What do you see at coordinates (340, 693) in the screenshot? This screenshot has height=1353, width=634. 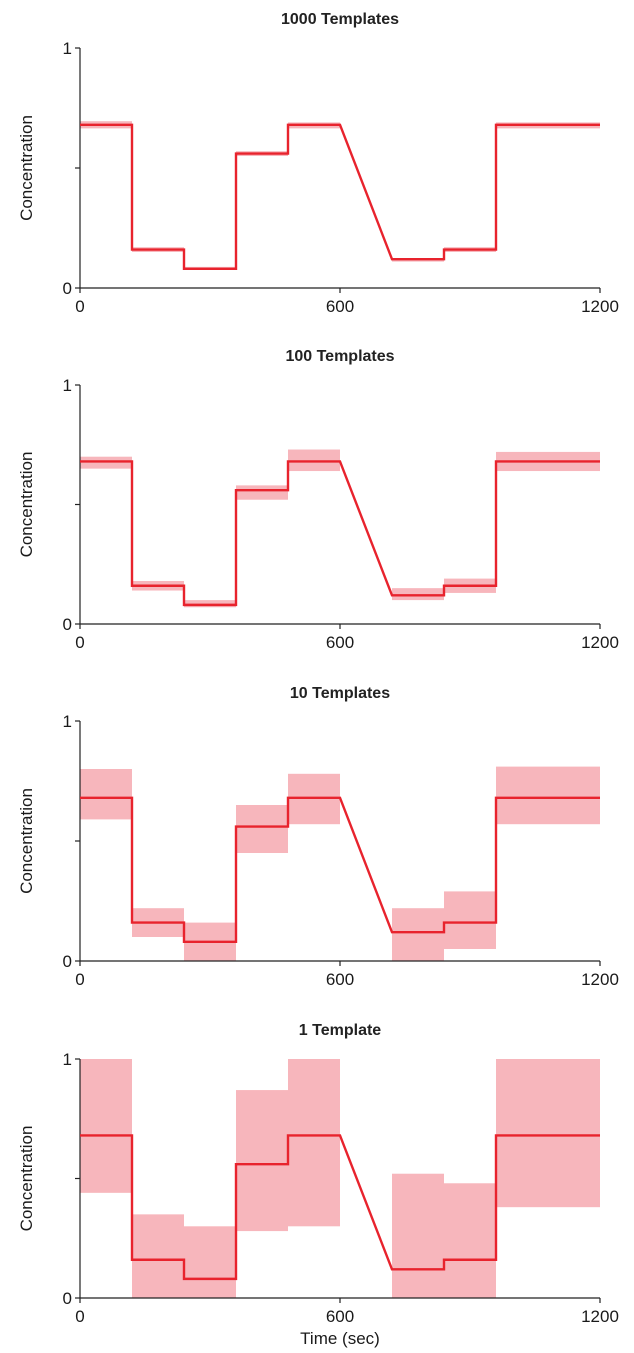 I see `chart-title: 10 Templates` at bounding box center [340, 693].